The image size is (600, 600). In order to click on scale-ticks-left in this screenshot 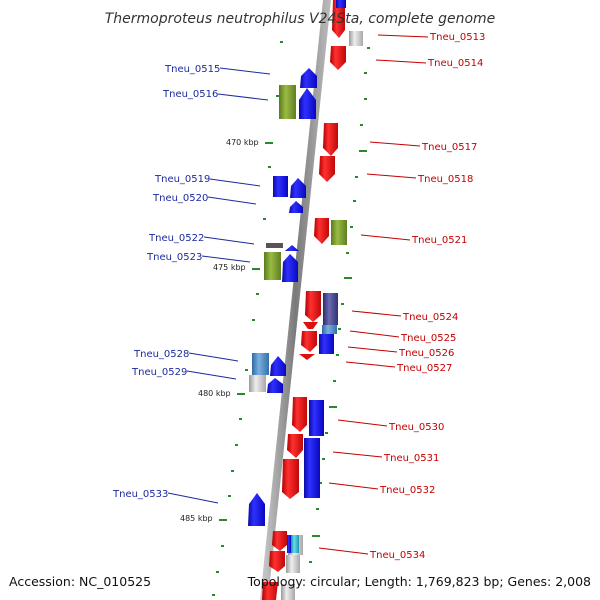, I will do `click(247, 318)`.